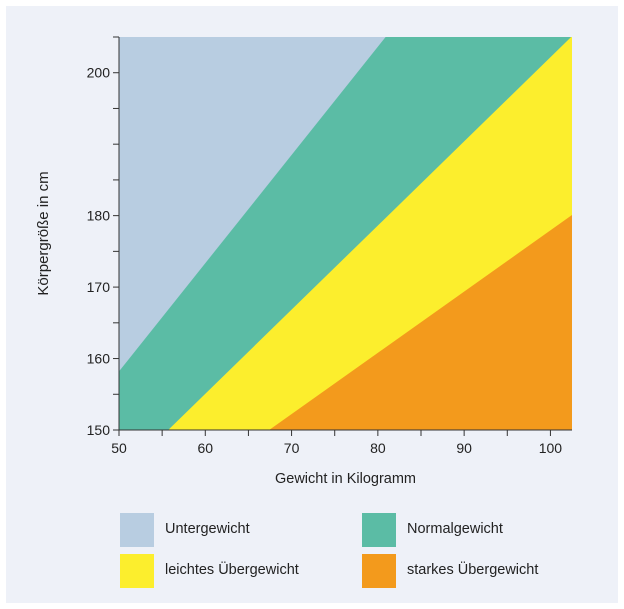  Describe the element at coordinates (99, 359) in the screenshot. I see `y-tick-label: 160` at that location.